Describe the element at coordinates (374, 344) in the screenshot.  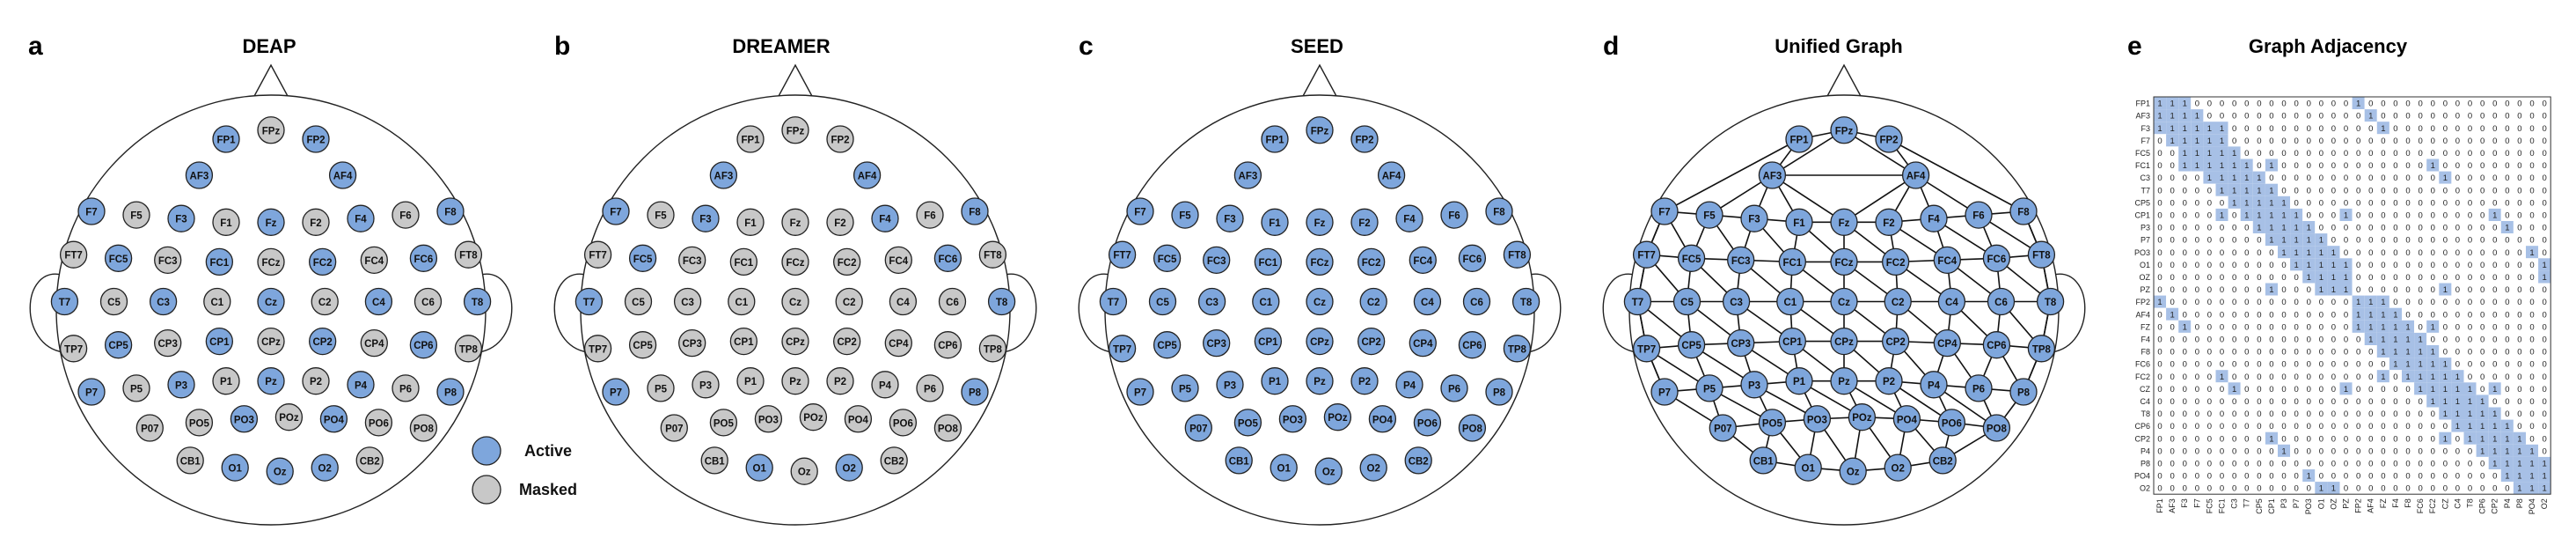
I see `electrode-cp4-label: CP4` at that location.